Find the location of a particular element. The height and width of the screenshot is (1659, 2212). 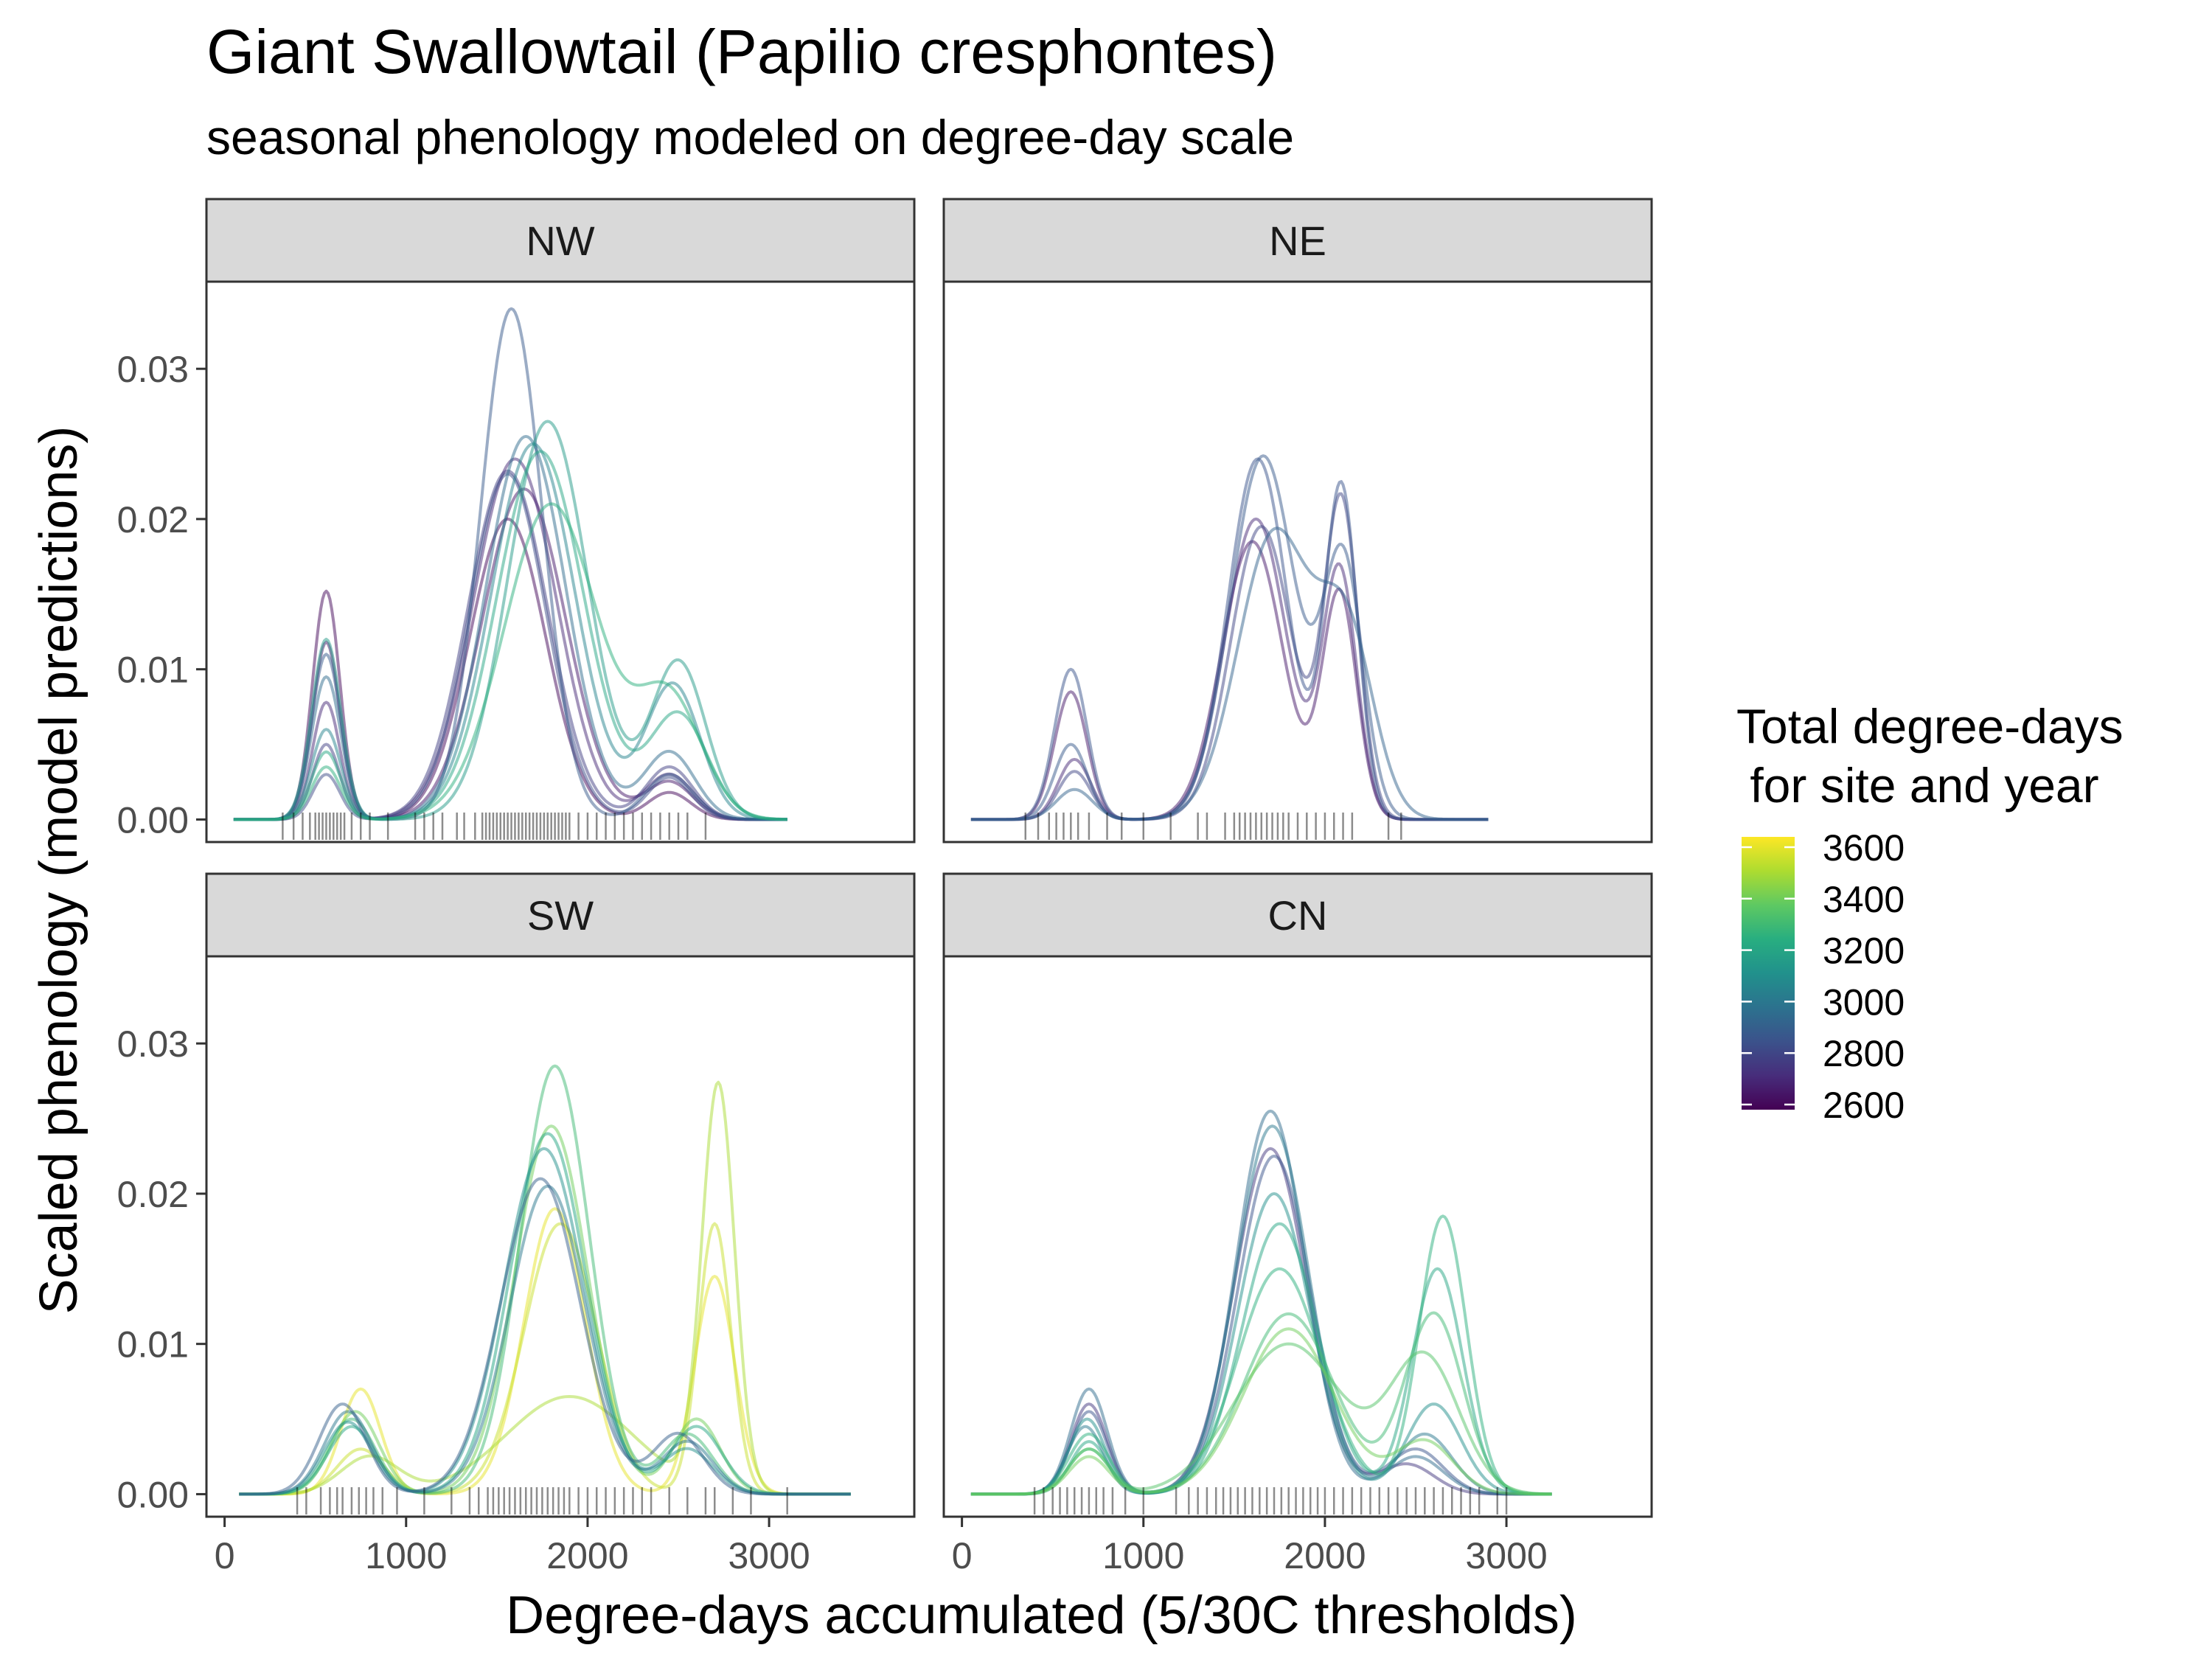

colorbar is located at coordinates (1768, 973).